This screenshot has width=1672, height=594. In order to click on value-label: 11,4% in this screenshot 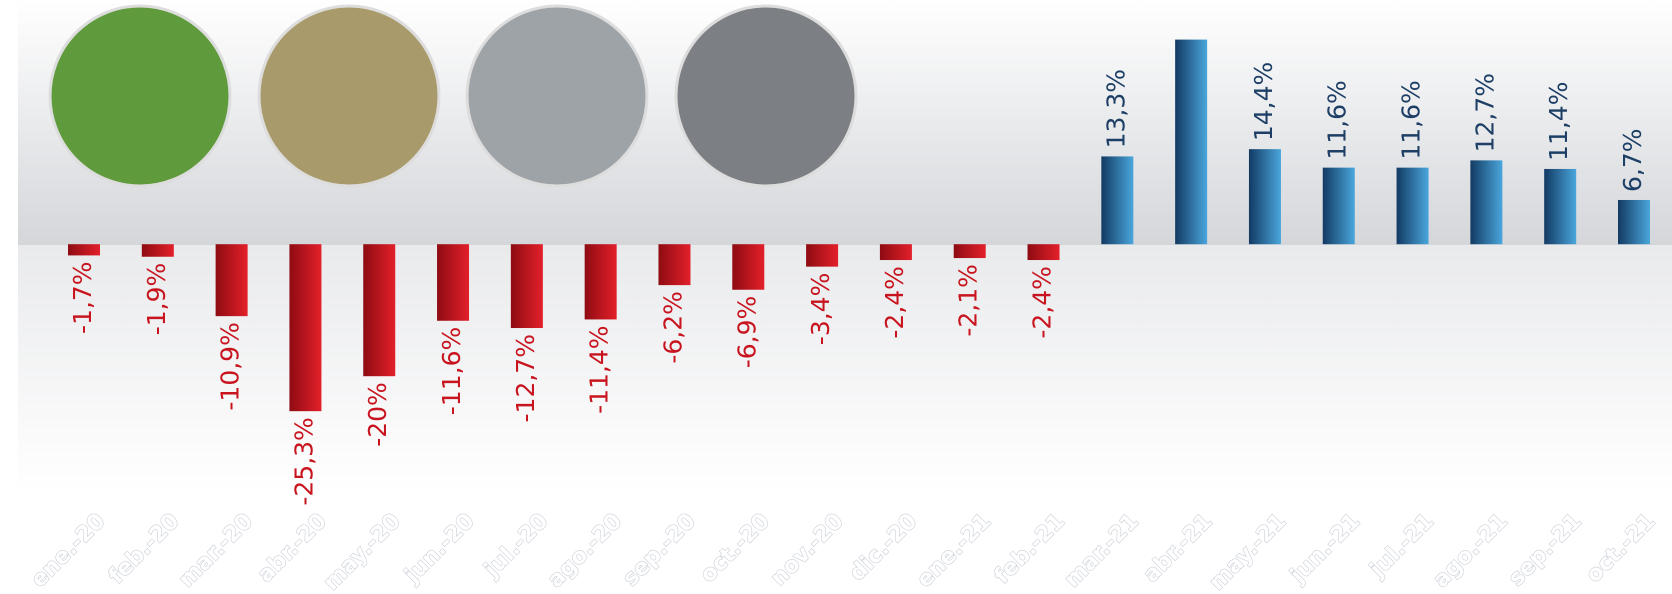, I will do `click(1558, 121)`.